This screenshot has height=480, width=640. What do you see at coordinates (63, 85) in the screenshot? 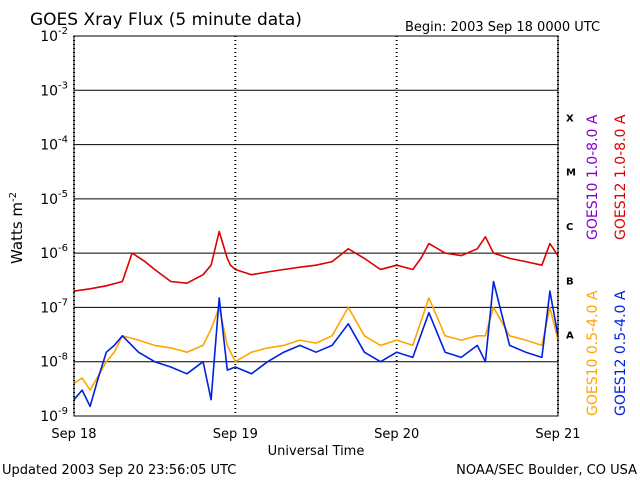
I see `y-tick-exp: -3` at bounding box center [63, 85].